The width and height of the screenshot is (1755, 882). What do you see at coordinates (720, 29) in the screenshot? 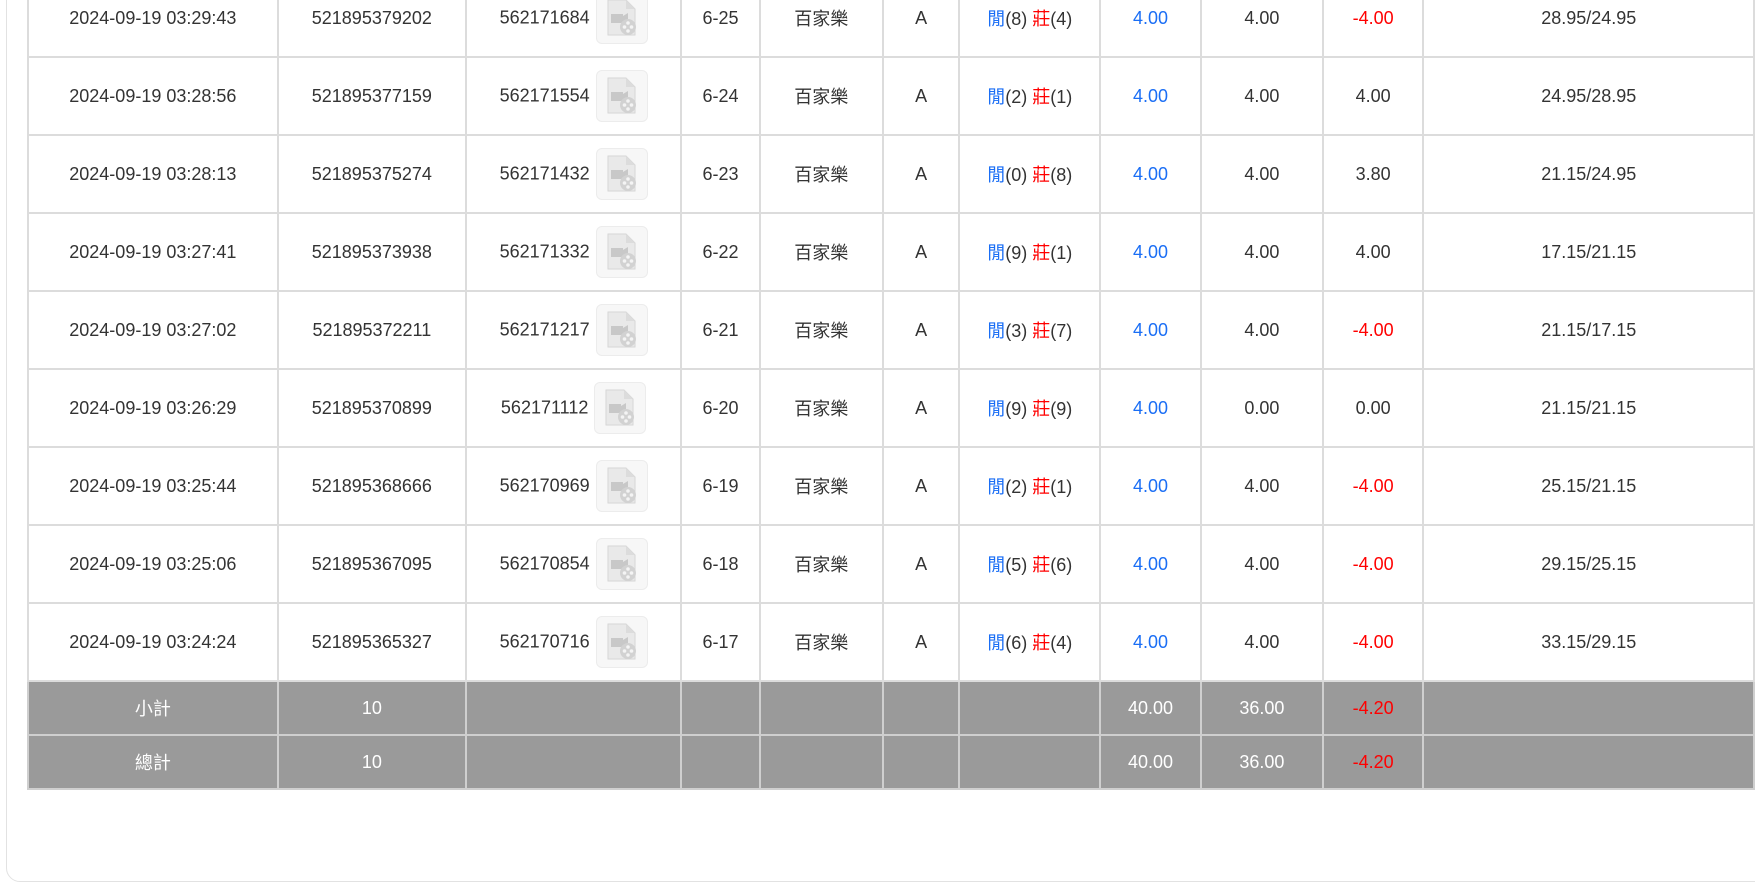
I see `shoe-round: 6-25` at bounding box center [720, 29].